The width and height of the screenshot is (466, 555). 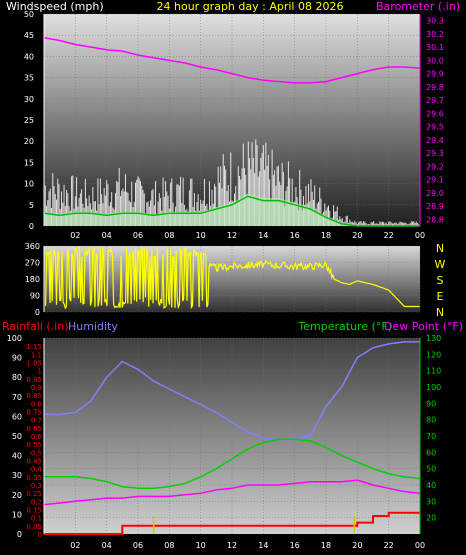 I want to click on barometer-tick-label: 29.0, so click(x=435, y=193).